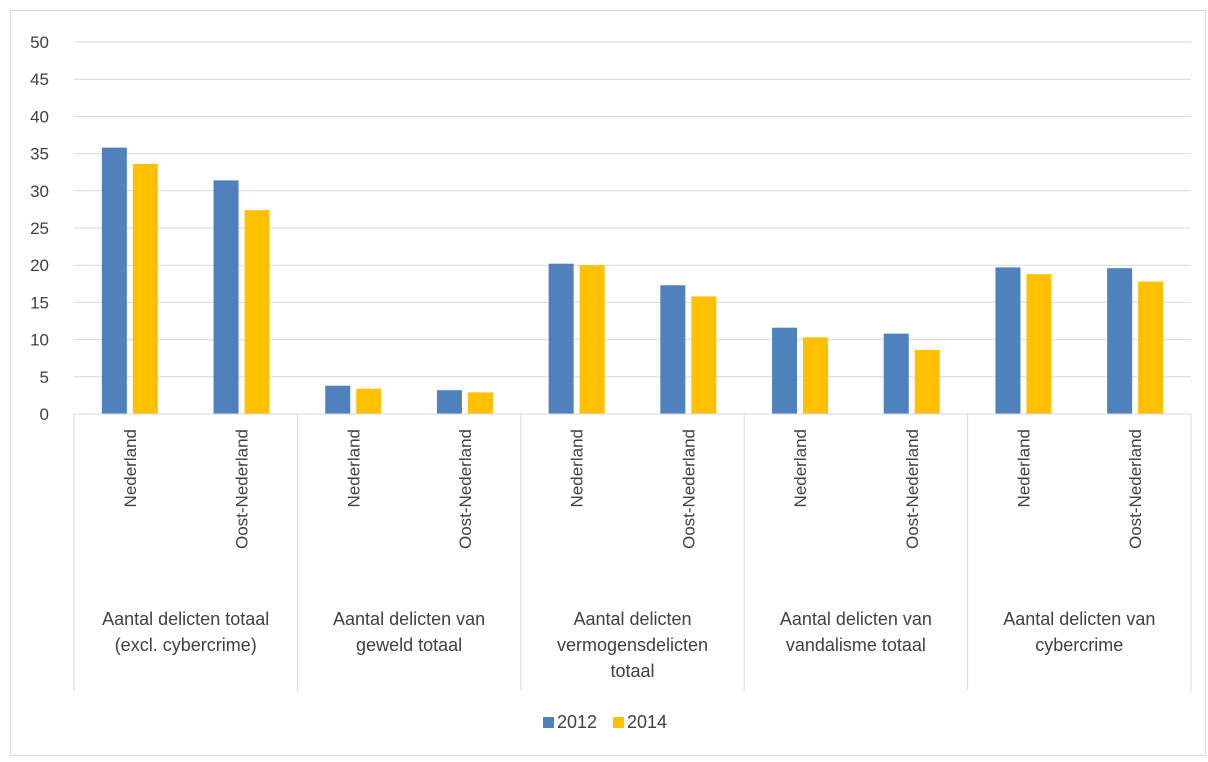 This screenshot has width=1208, height=762. I want to click on group-label-line: cybercrime, so click(1079, 645).